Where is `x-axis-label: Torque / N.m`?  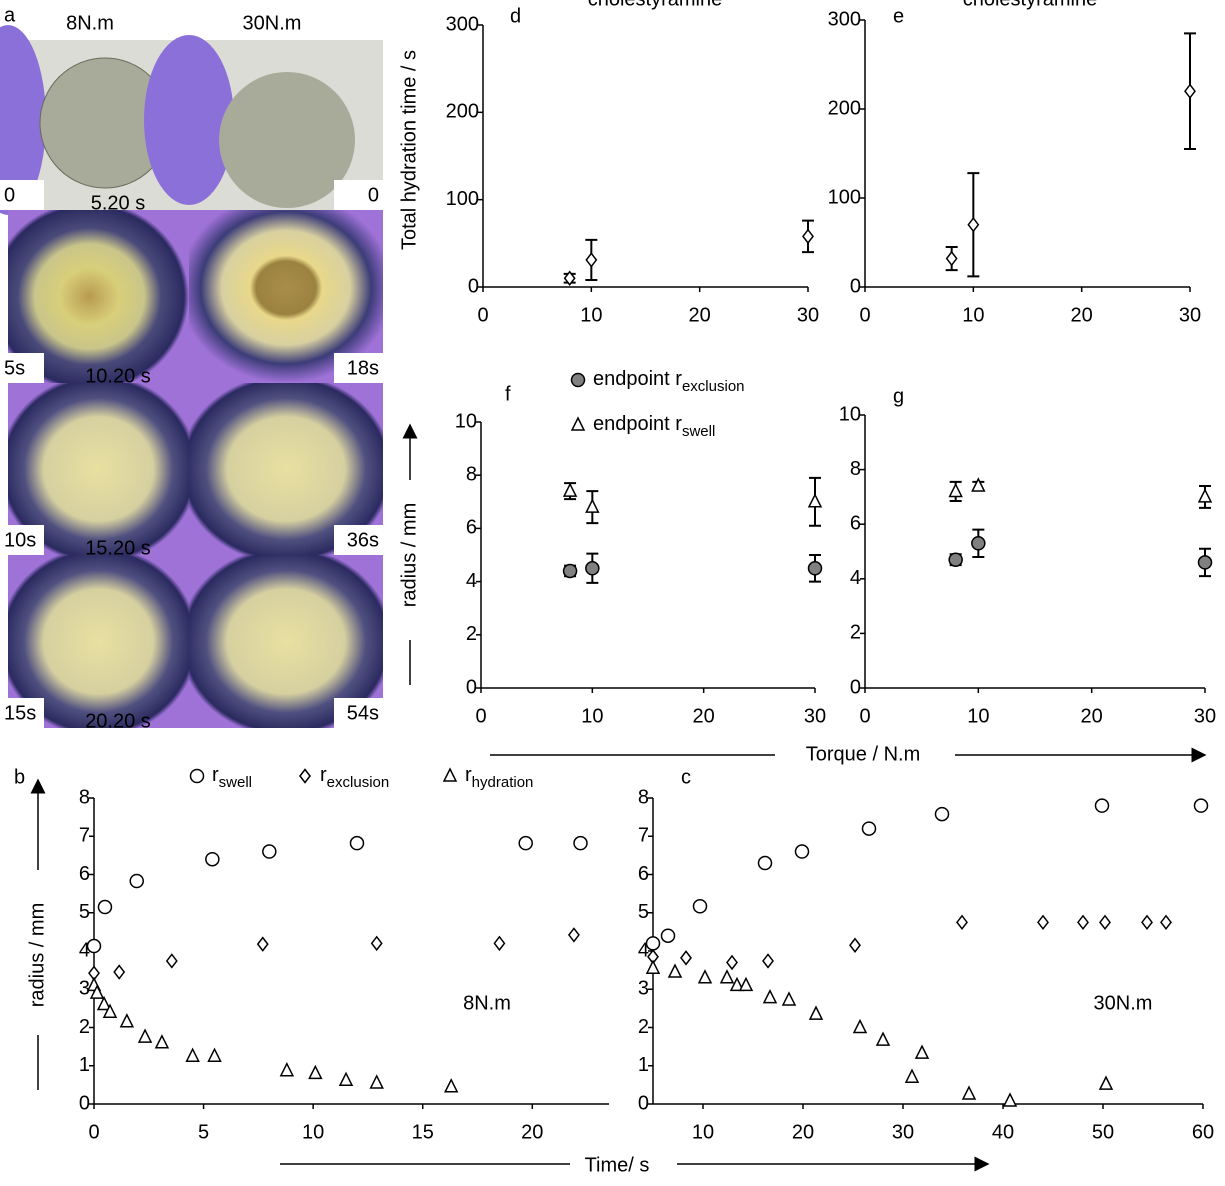 x-axis-label: Torque / N.m is located at coordinates (863, 754).